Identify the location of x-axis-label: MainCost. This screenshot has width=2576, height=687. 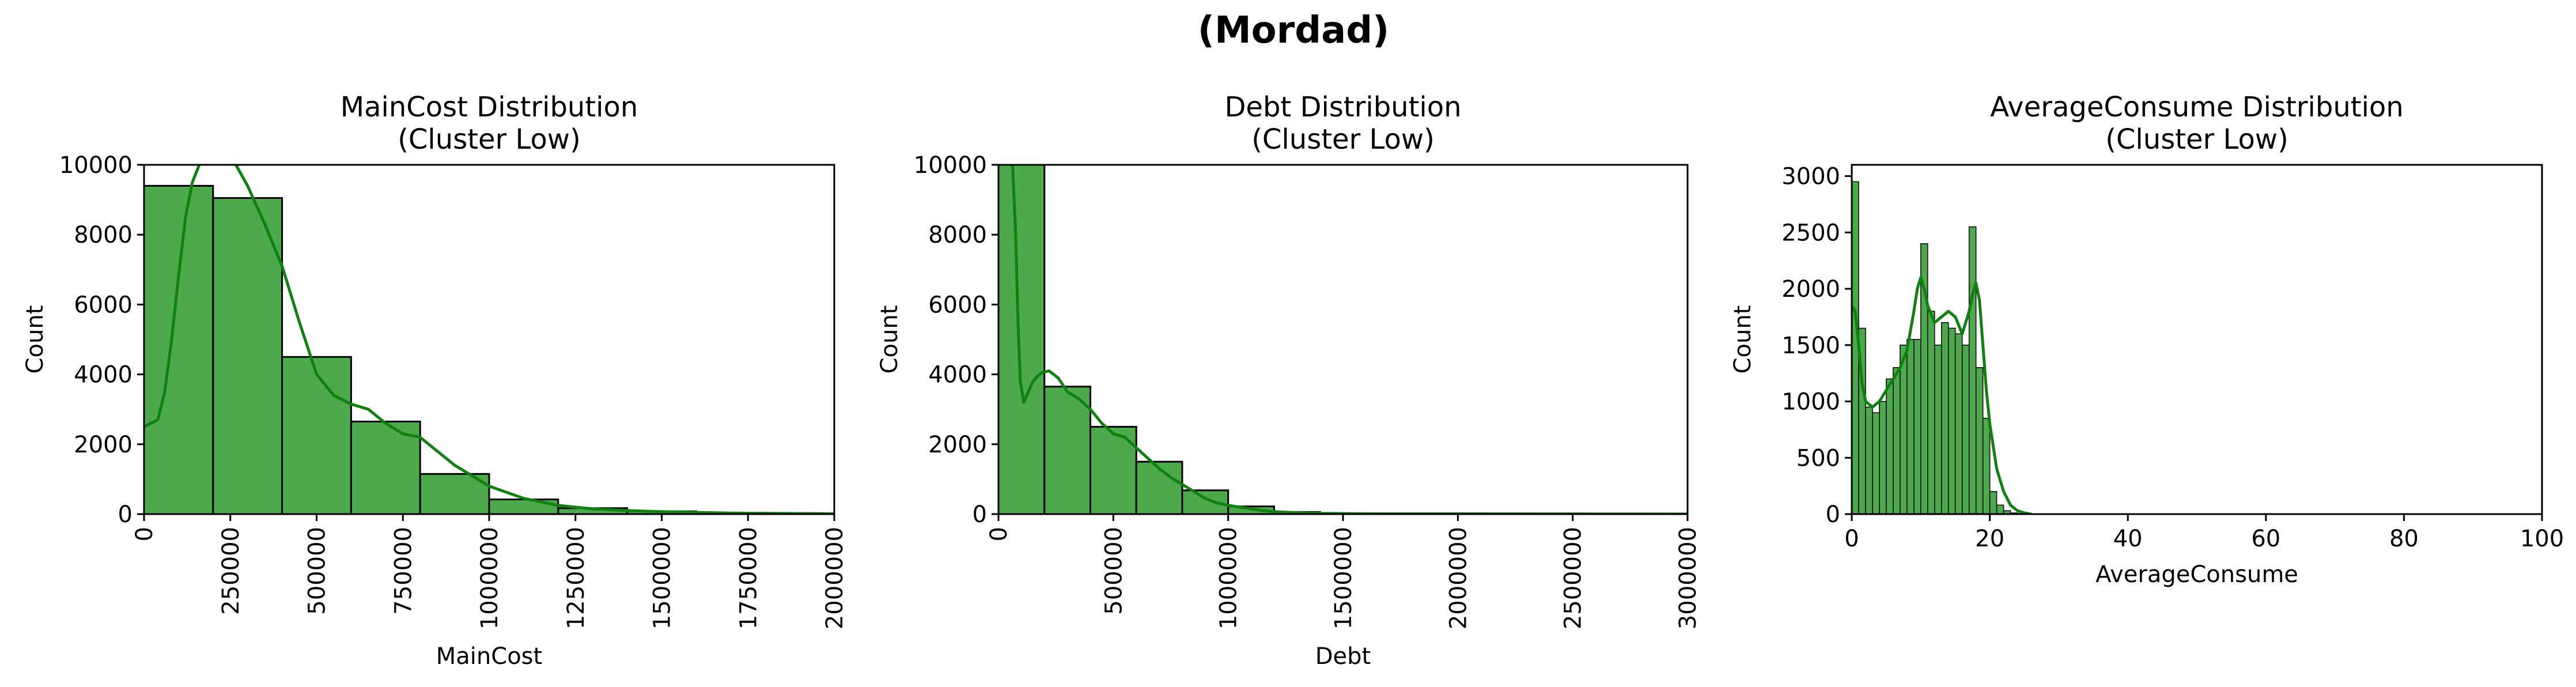
(489, 656).